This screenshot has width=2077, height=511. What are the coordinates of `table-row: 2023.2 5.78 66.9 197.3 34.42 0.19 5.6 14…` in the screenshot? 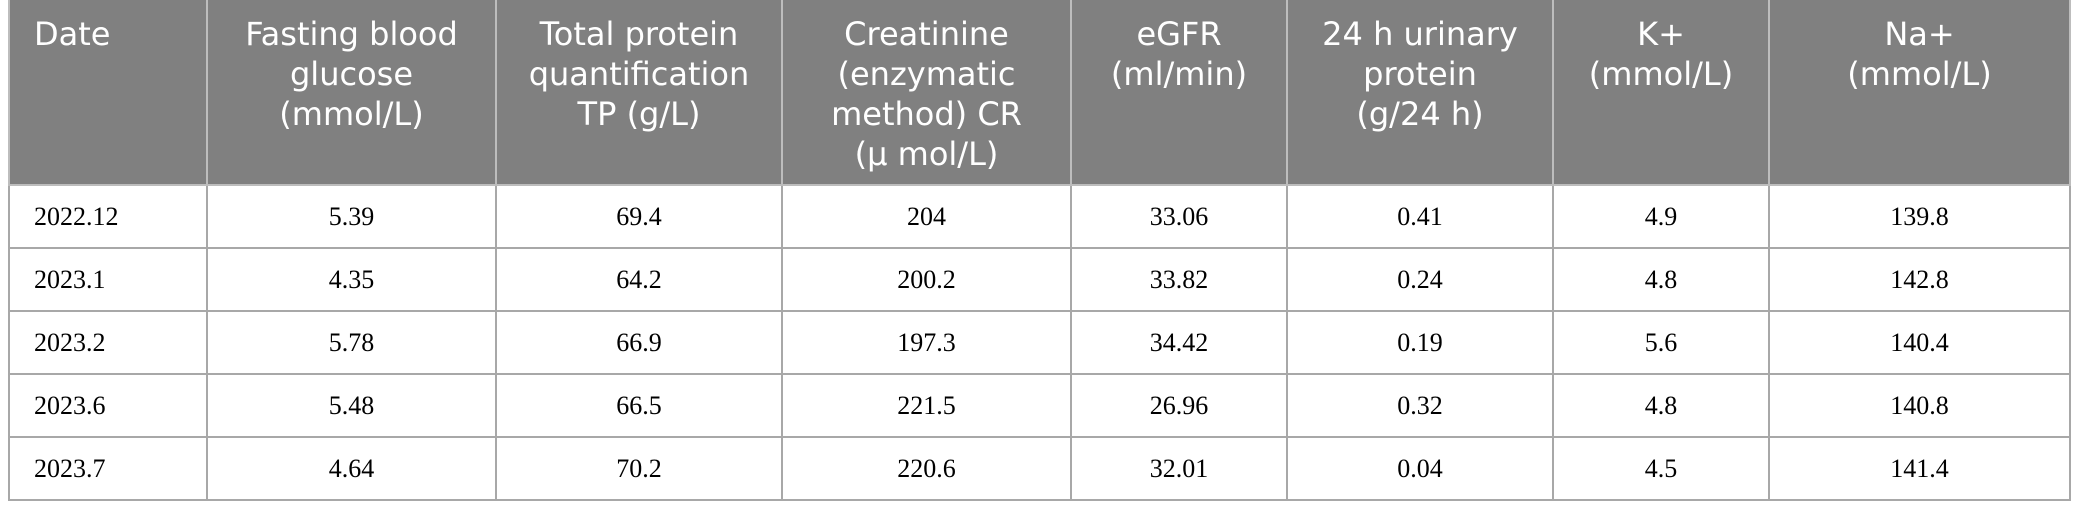 It's located at (1039, 342).